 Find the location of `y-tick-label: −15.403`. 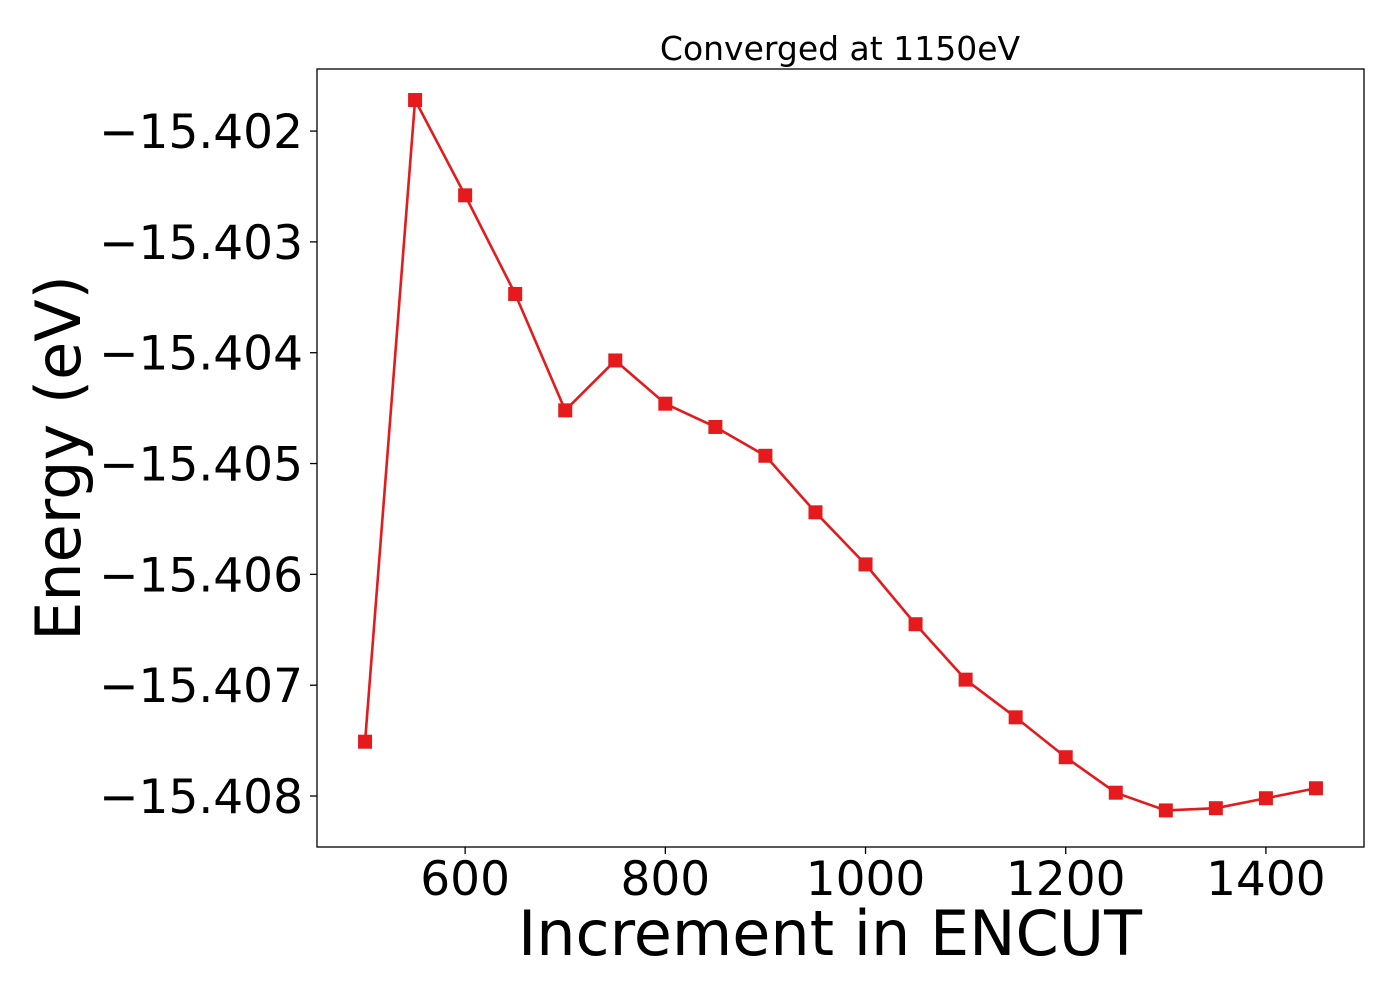

y-tick-label: −15.403 is located at coordinates (201, 243).